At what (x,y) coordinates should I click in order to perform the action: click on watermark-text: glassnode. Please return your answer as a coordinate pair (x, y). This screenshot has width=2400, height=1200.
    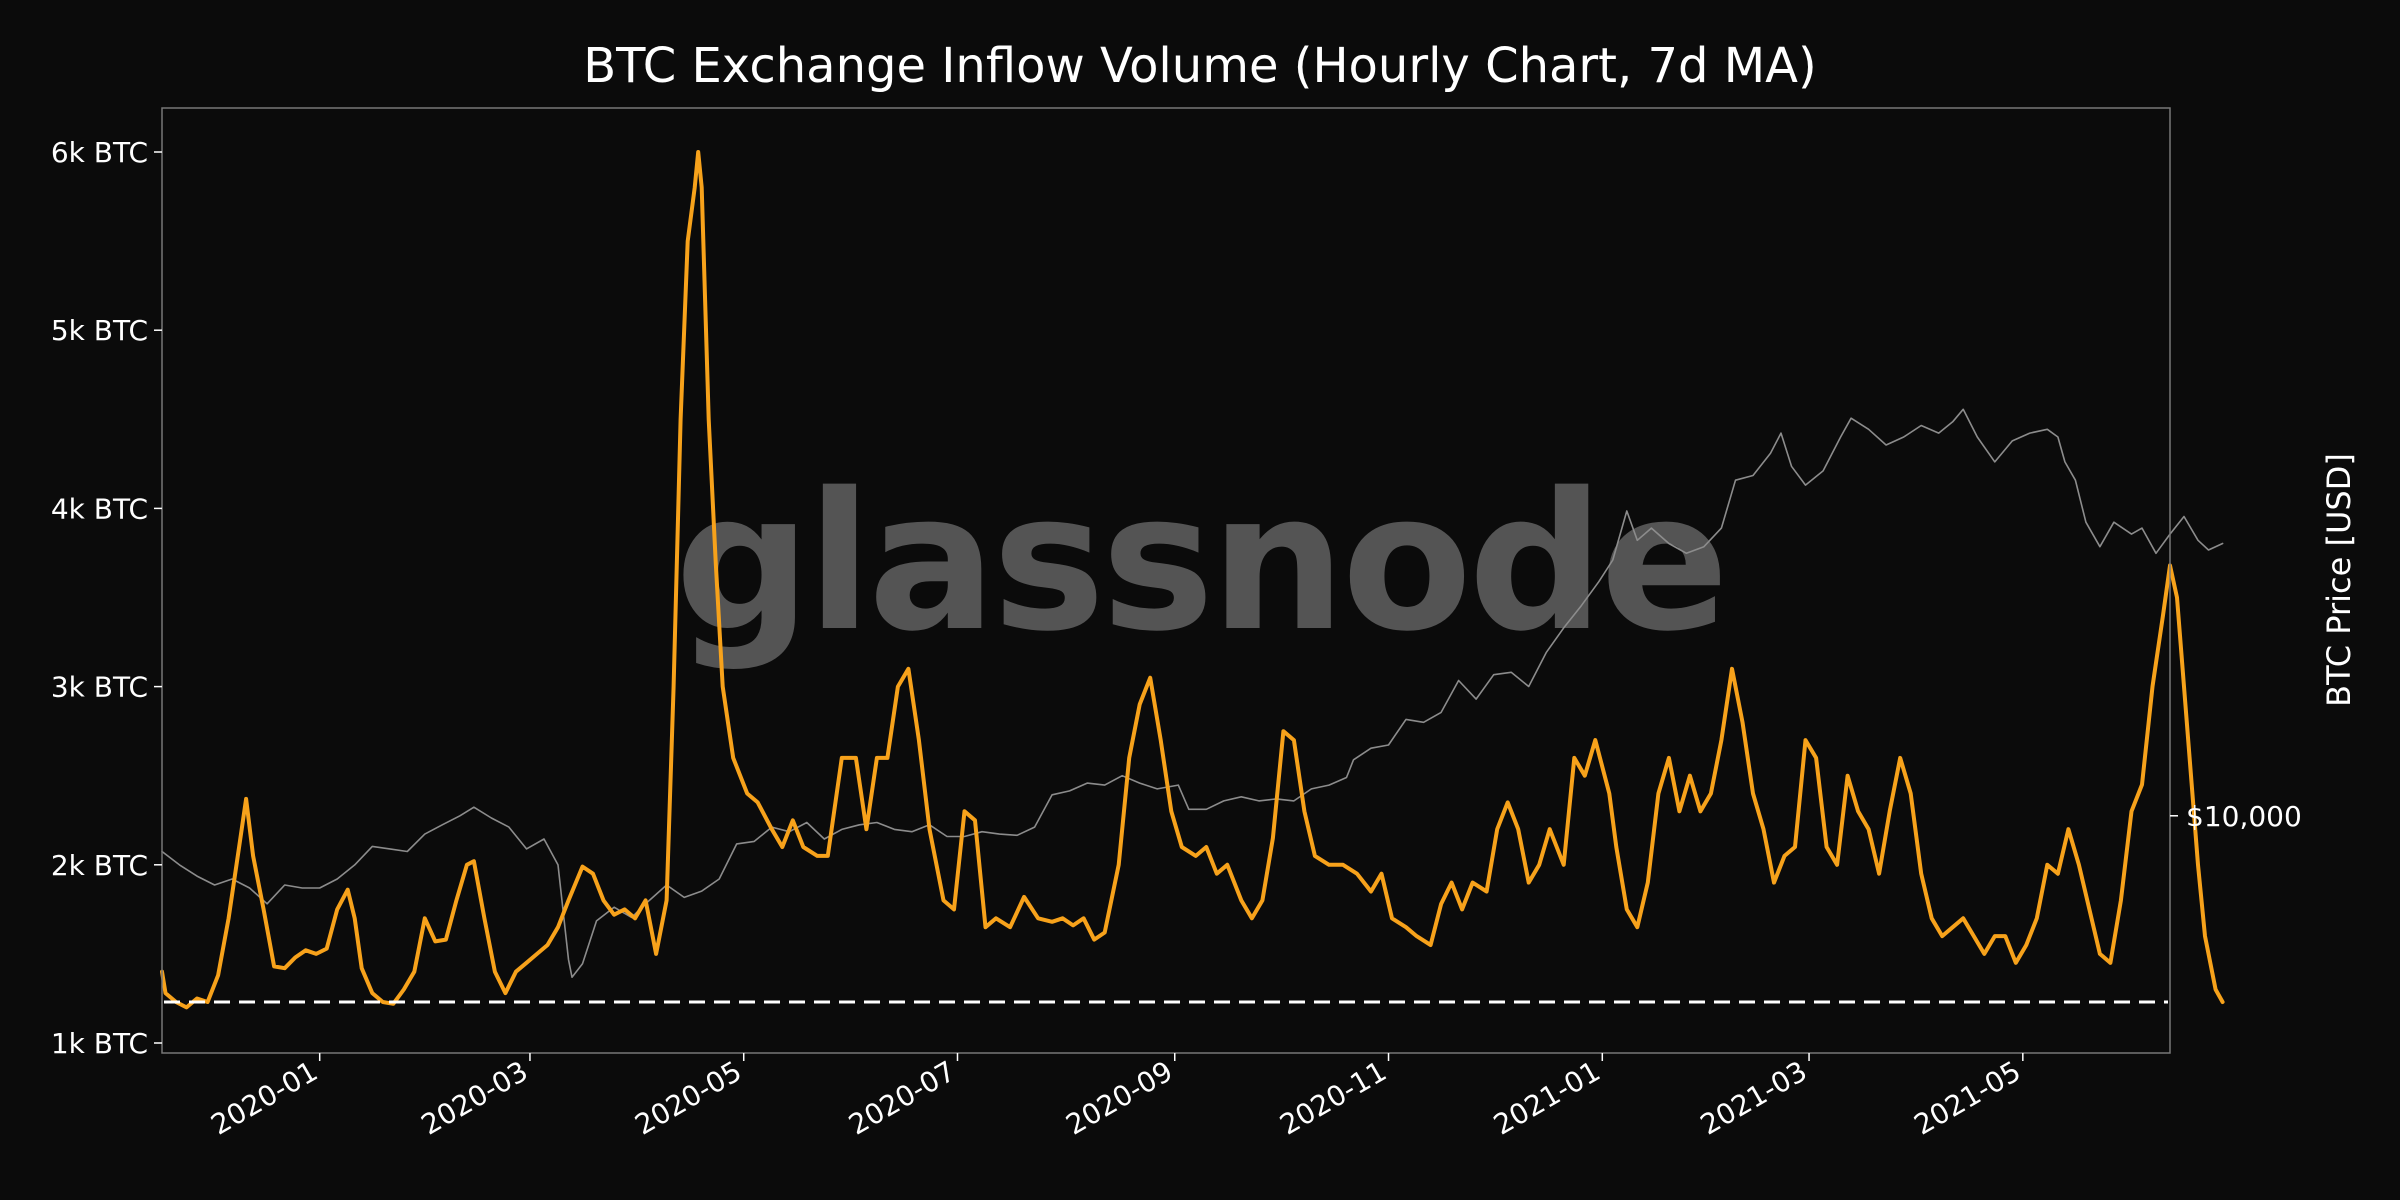
    Looking at the image, I should click on (1200, 562).